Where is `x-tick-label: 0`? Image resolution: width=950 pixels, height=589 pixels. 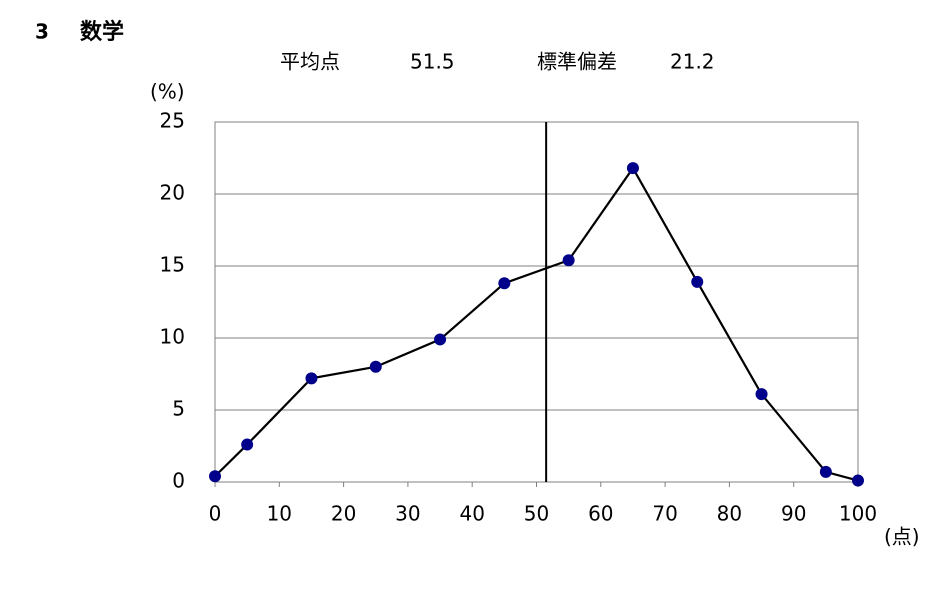
x-tick-label: 0 is located at coordinates (215, 514).